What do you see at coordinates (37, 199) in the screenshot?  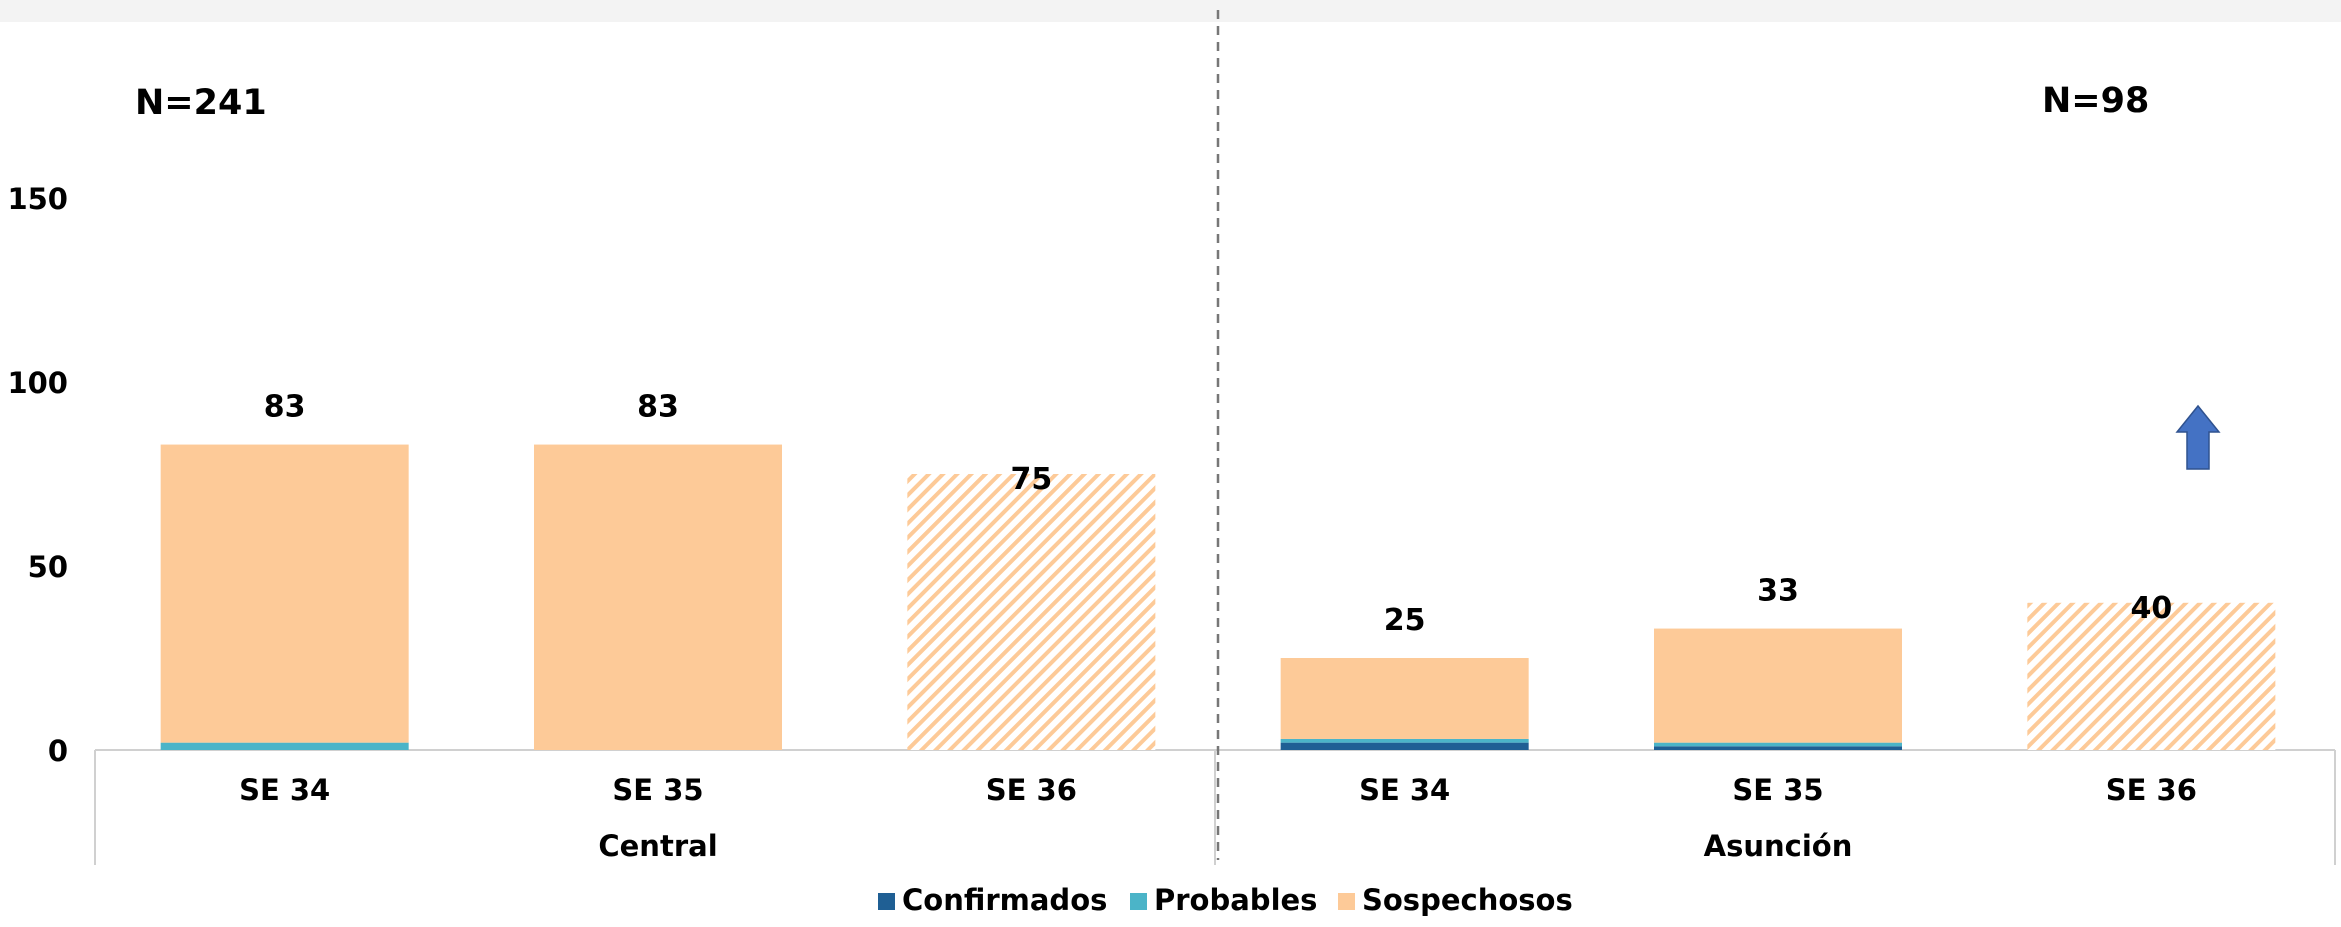 I see `y-tick-label: 150` at bounding box center [37, 199].